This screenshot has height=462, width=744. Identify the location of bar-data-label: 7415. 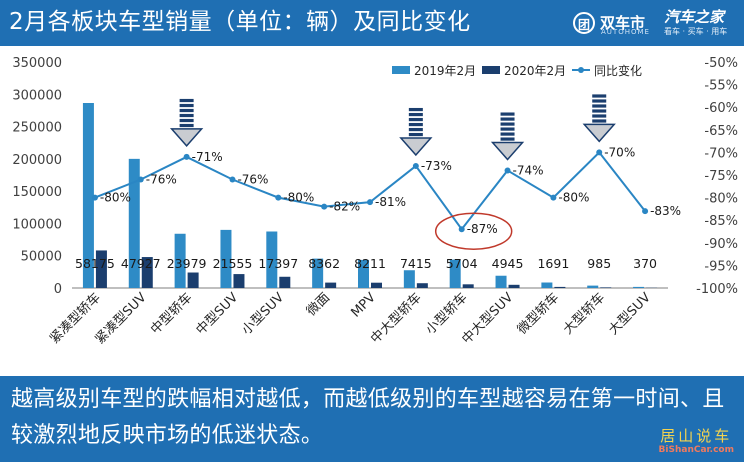
(416, 263).